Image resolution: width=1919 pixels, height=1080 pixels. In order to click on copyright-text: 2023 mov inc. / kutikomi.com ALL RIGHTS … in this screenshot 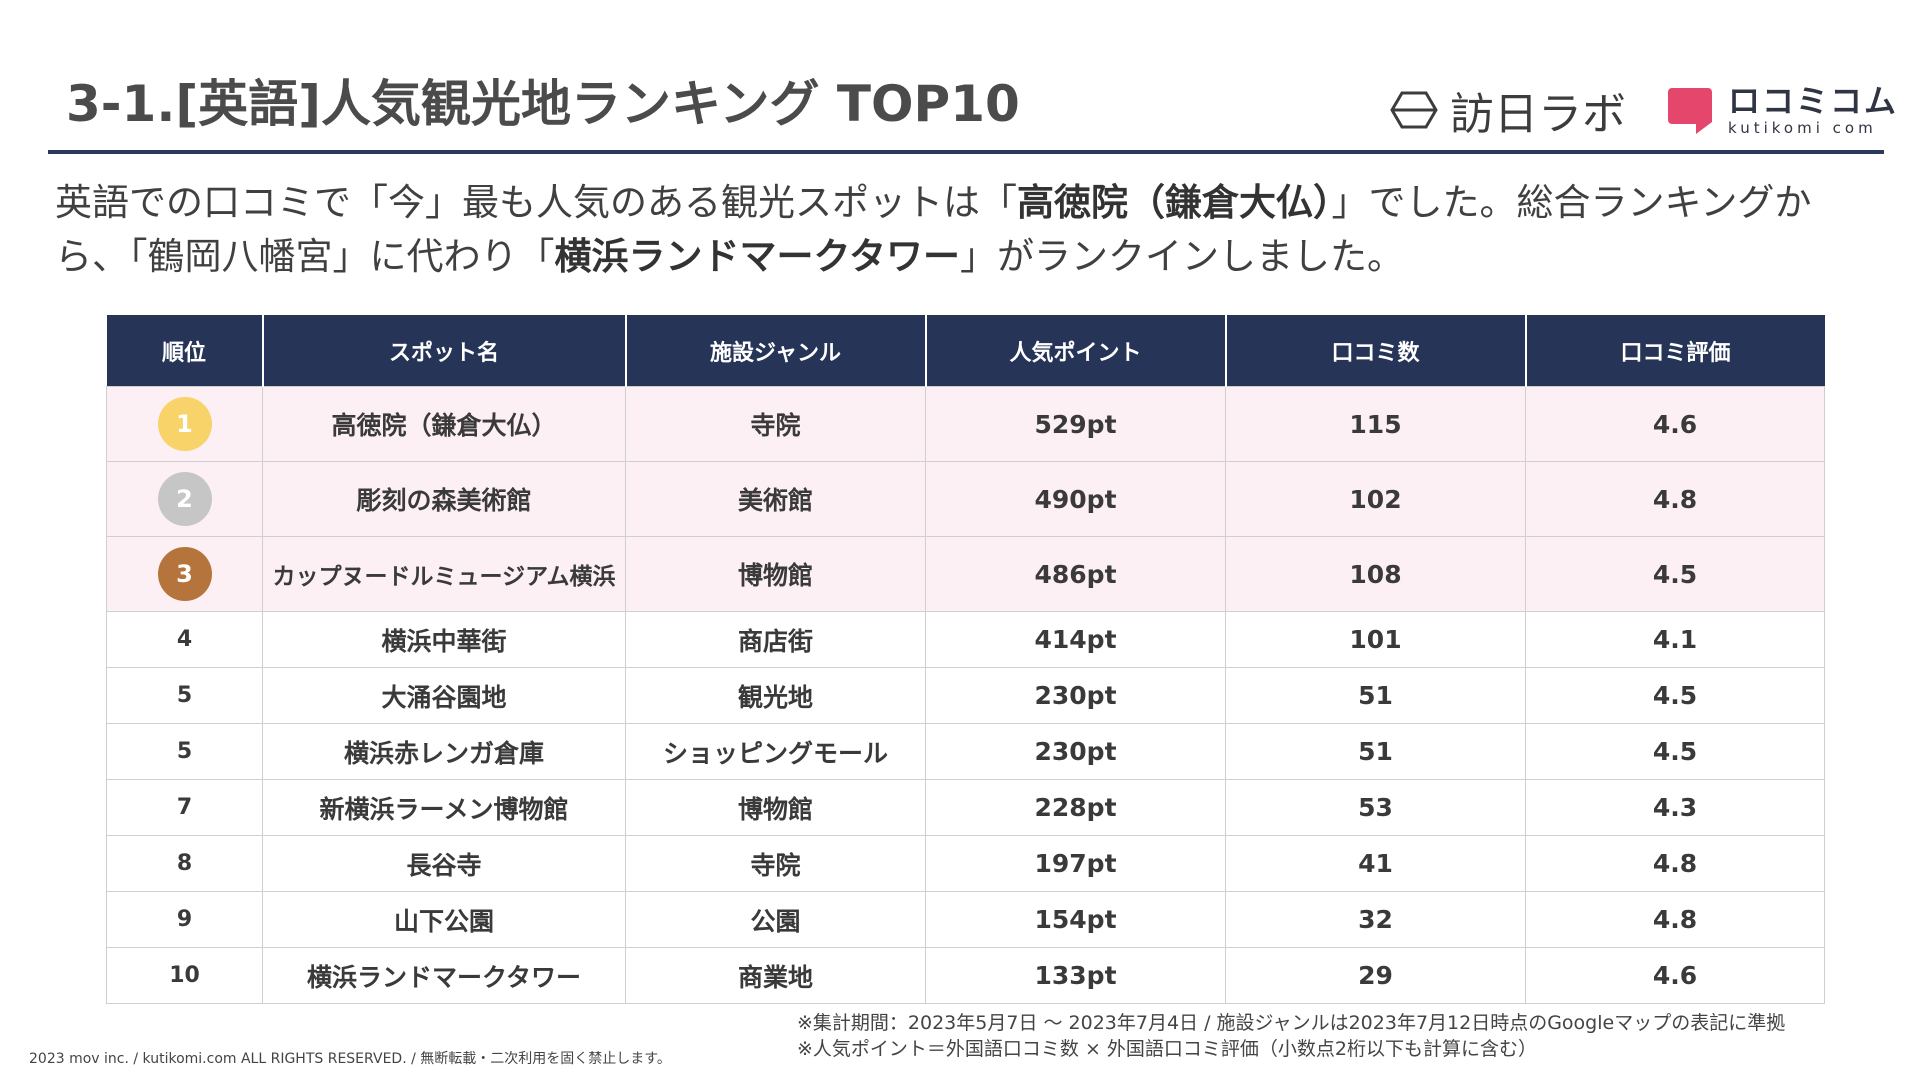, I will do `click(350, 1059)`.